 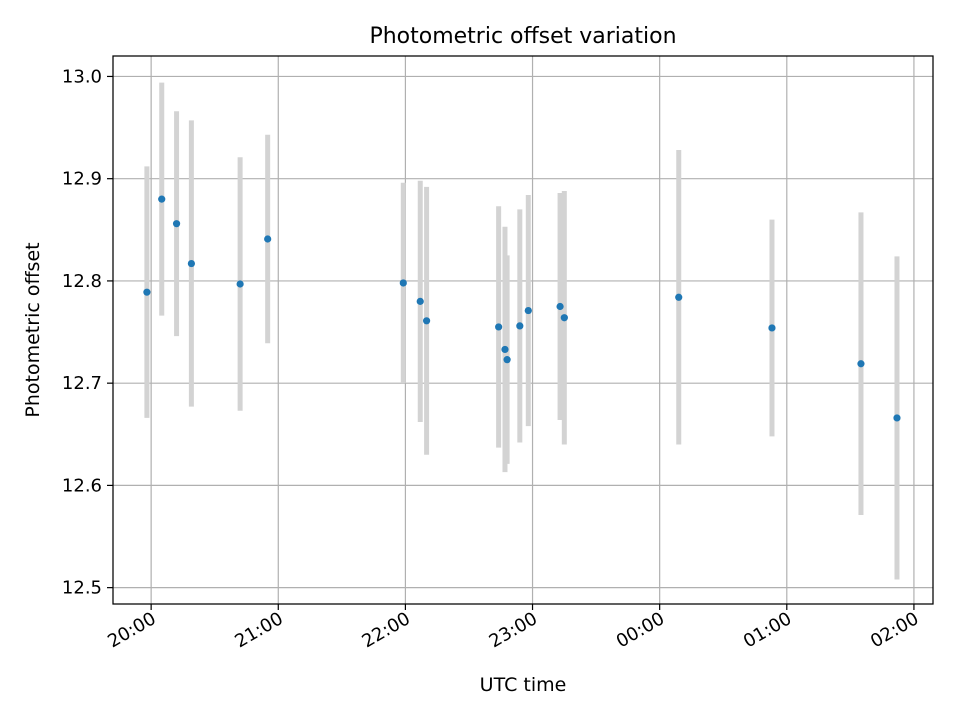 What do you see at coordinates (33, 329) in the screenshot?
I see `y-axis-label: Photometric offset` at bounding box center [33, 329].